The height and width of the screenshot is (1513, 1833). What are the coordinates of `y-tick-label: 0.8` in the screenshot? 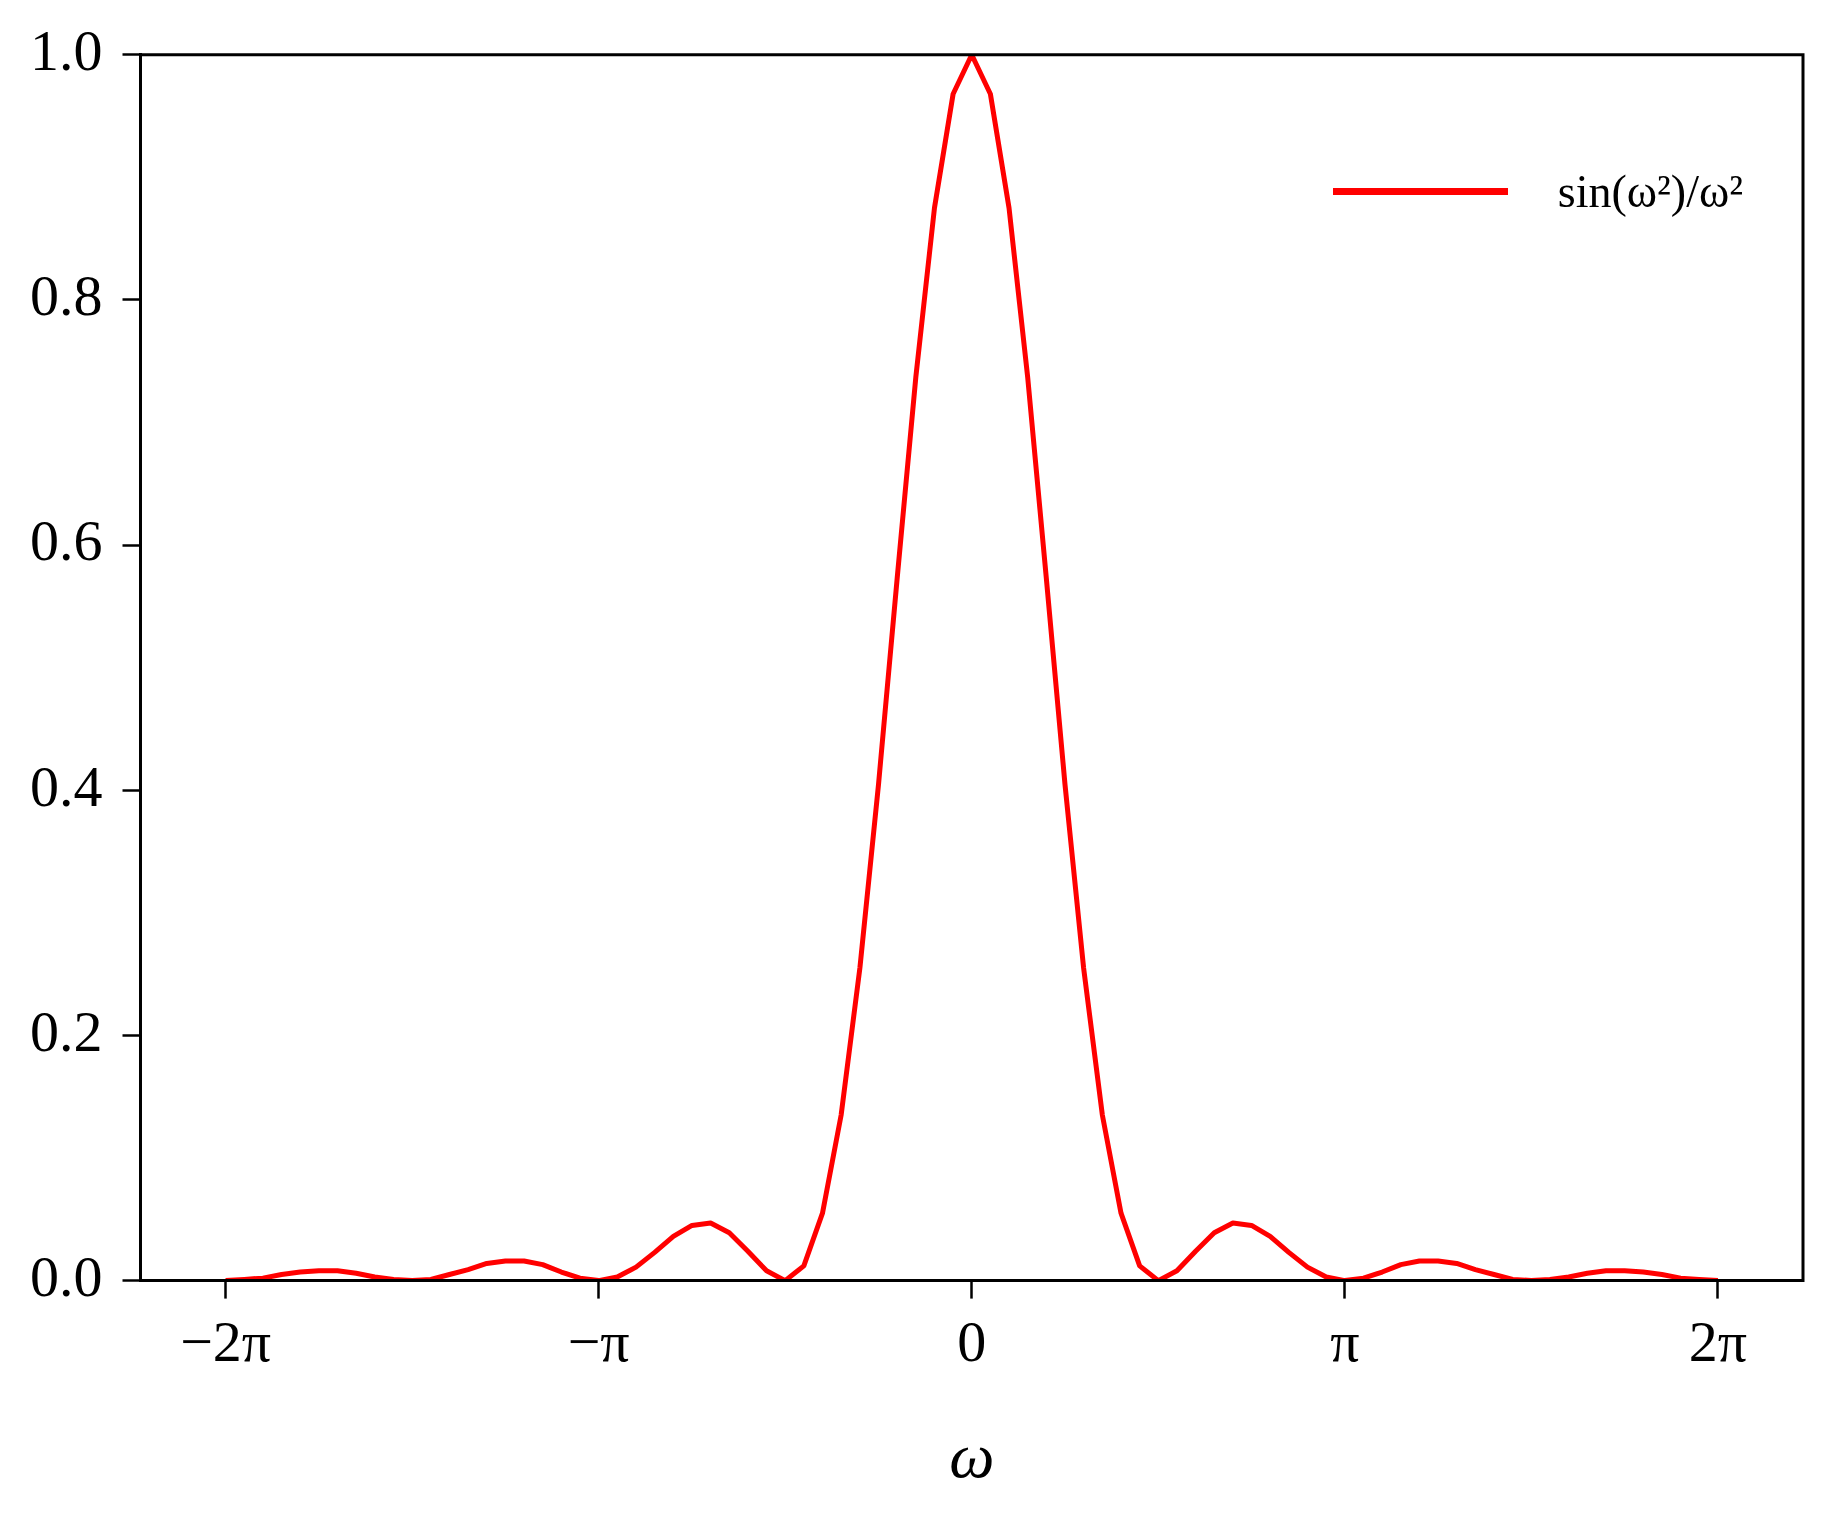 It's located at (66, 296).